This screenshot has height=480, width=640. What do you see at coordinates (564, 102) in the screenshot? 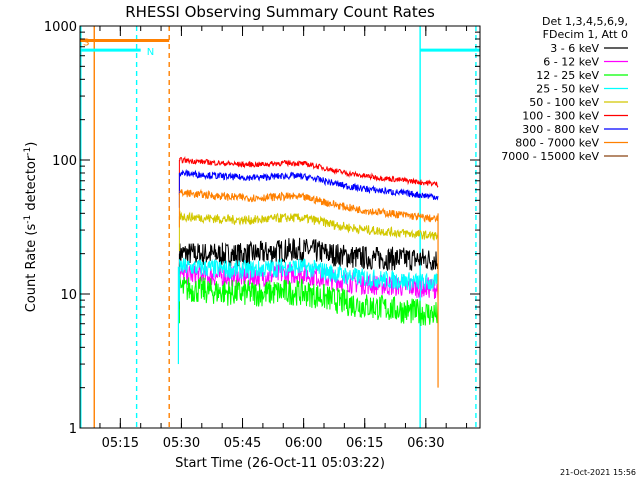
I see `legend-label: 50 - 100 keV` at bounding box center [564, 102].